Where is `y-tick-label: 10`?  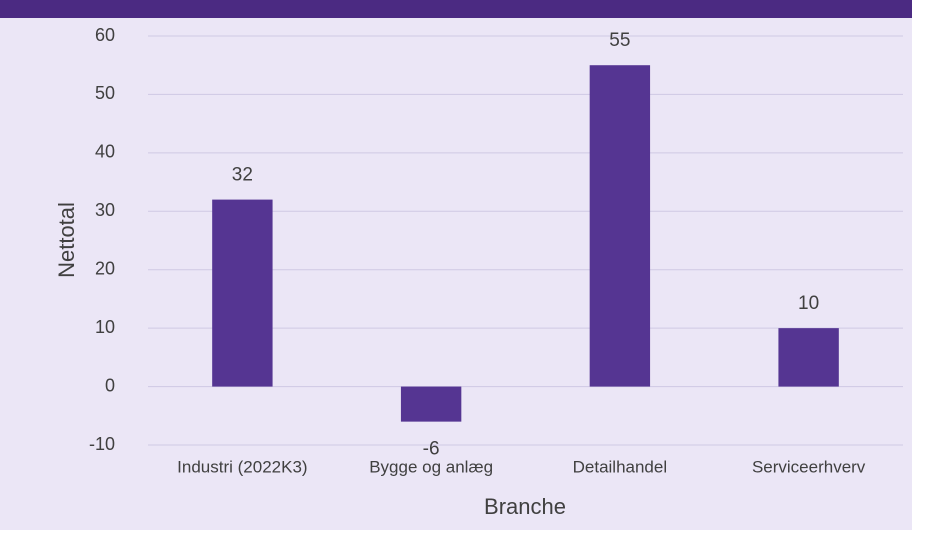
y-tick-label: 10 is located at coordinates (105, 327).